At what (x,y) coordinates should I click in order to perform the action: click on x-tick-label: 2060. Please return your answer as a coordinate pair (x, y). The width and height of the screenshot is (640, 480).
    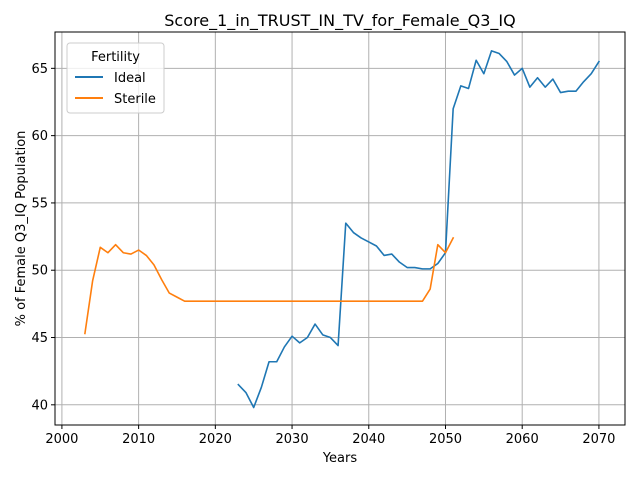
    Looking at the image, I should click on (522, 439).